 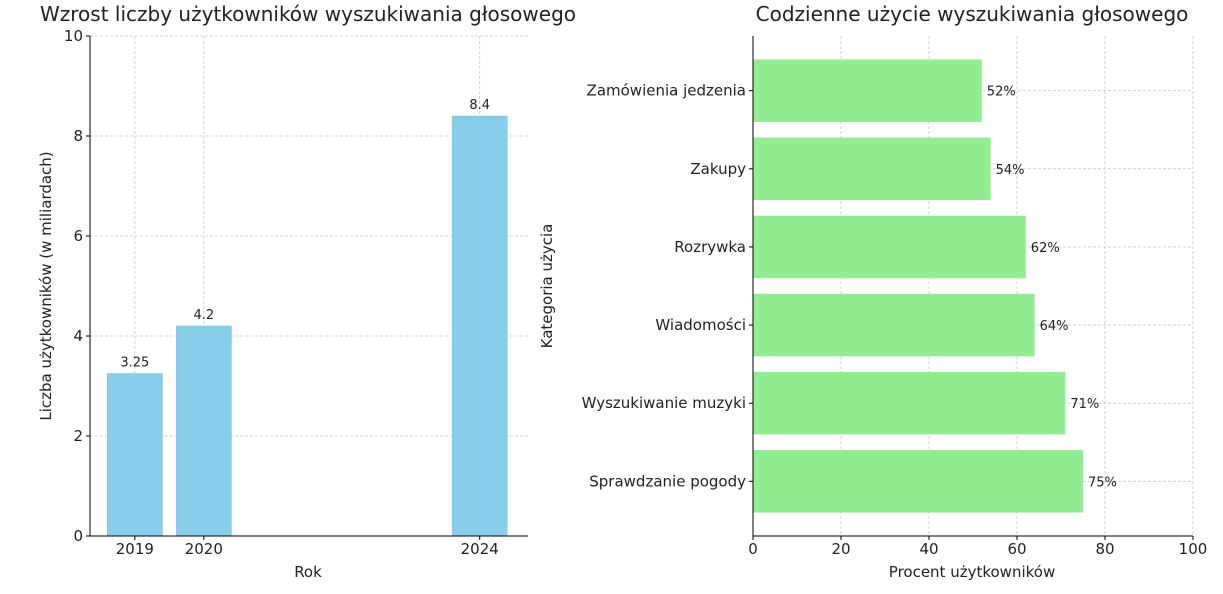 I want to click on x-tick-label: 40, so click(x=928, y=549).